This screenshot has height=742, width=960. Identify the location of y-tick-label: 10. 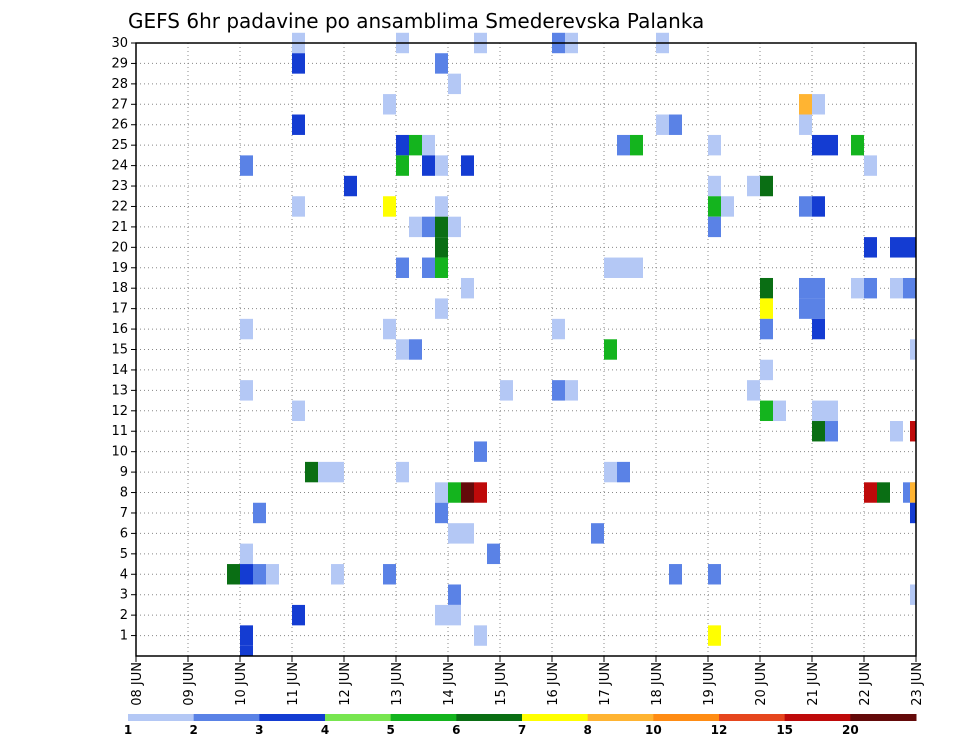
(119, 452).